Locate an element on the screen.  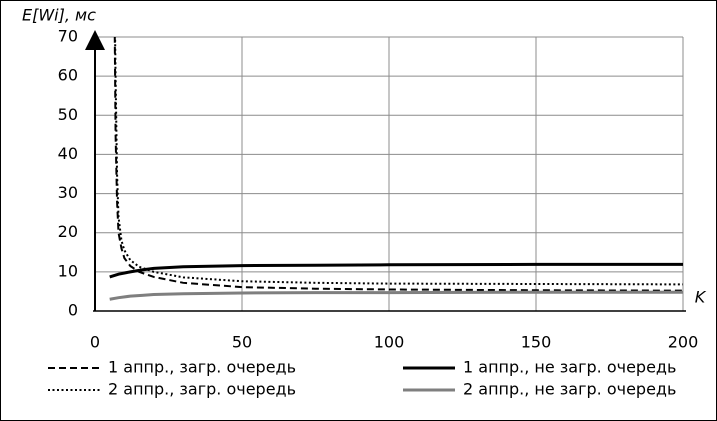
y-tick-label: 70 is located at coordinates (68, 36).